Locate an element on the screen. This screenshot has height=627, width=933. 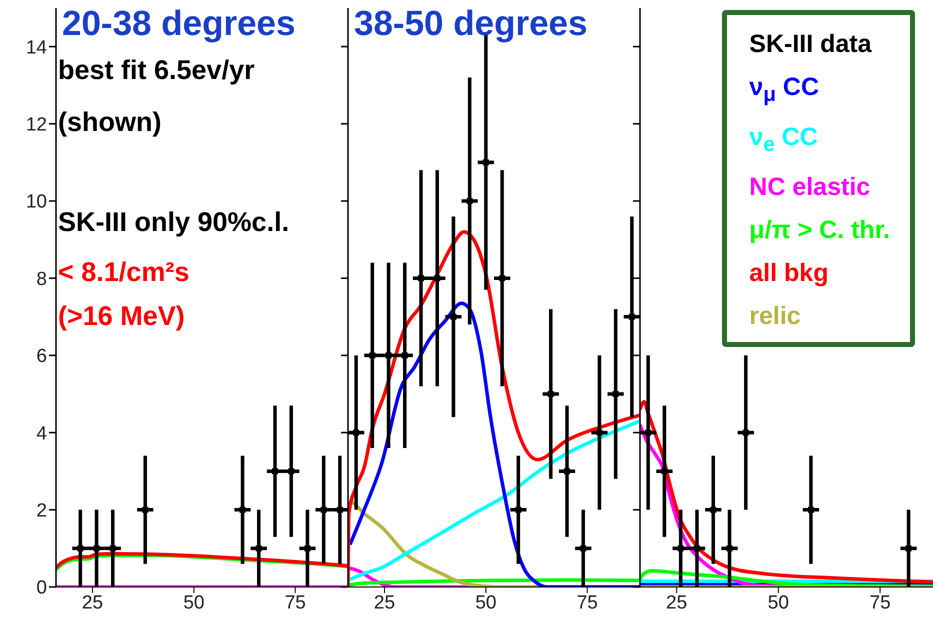
y-tick-label: 10 is located at coordinates (36, 202).